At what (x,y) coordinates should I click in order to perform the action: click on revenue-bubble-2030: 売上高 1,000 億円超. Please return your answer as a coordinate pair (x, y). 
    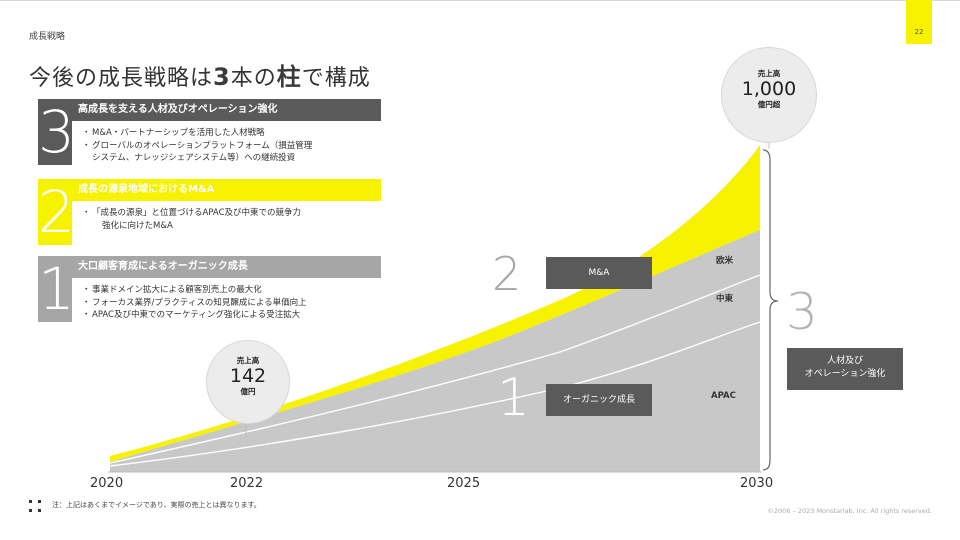
    Looking at the image, I should click on (769, 95).